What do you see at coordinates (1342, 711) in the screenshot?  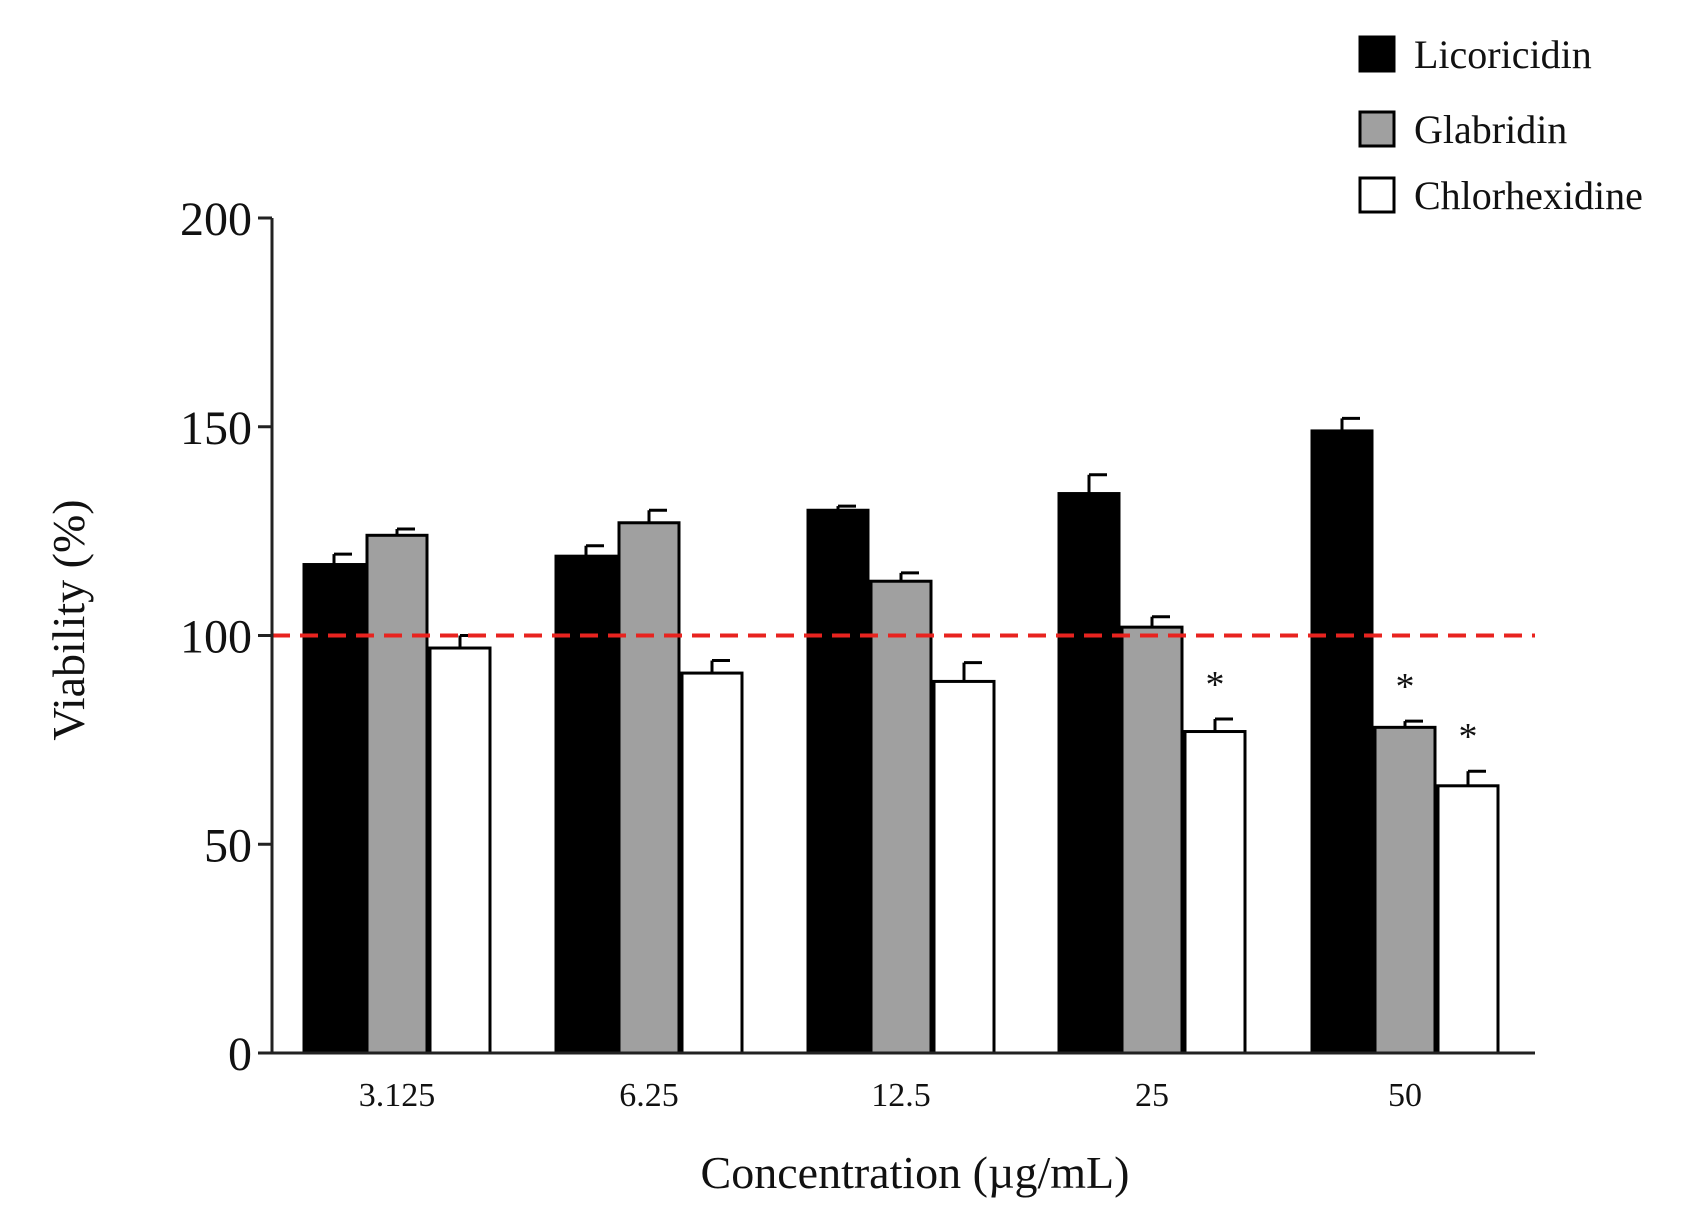 I see `significance-markers: * * *` at bounding box center [1342, 711].